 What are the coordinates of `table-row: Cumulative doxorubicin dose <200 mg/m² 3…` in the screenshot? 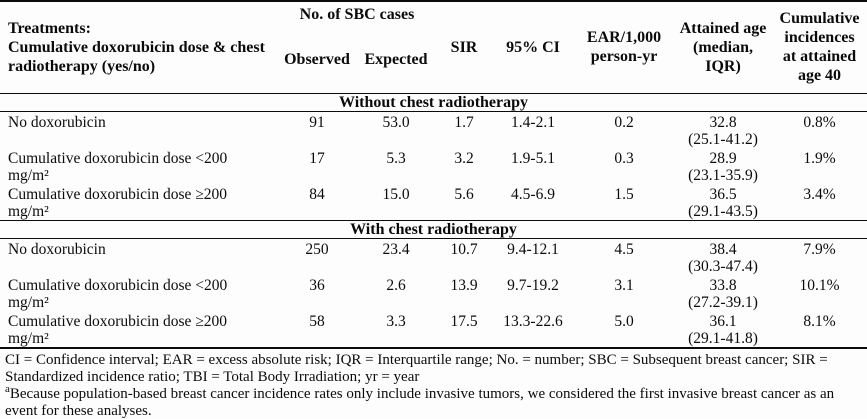 It's located at (433, 293).